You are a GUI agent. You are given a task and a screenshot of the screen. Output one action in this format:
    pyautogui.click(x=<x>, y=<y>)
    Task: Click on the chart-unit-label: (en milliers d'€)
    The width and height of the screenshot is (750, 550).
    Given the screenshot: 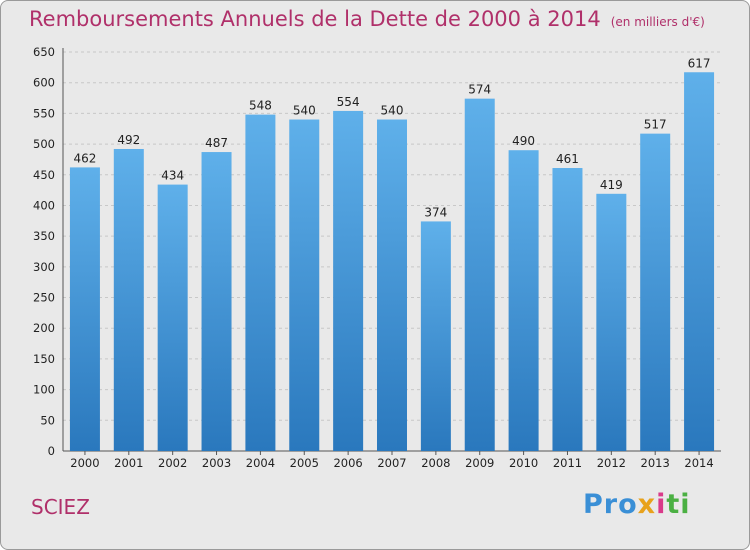 What is the action you would take?
    pyautogui.click(x=657, y=22)
    